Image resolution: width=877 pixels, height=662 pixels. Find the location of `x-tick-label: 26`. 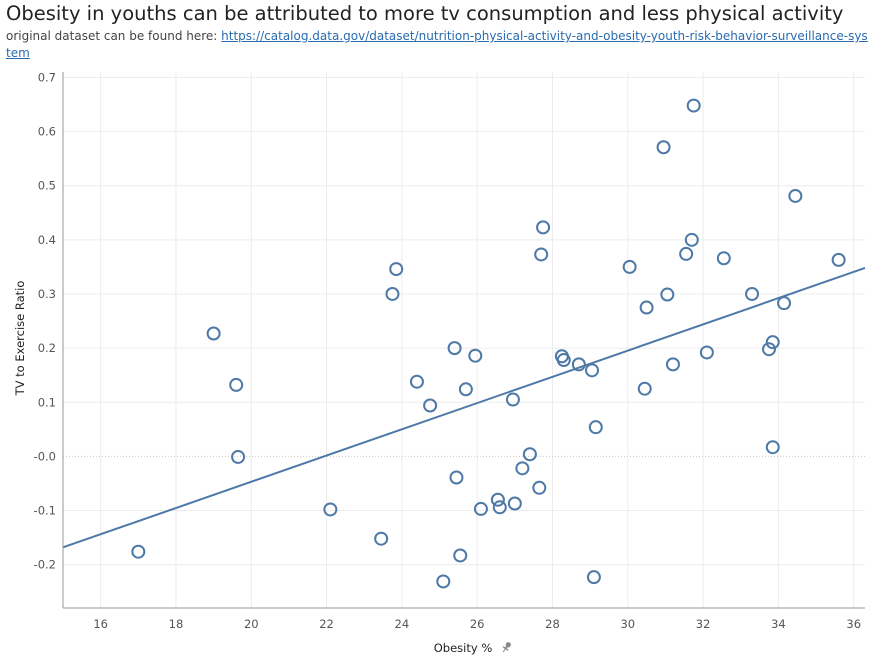

x-tick-label: 26 is located at coordinates (477, 624).